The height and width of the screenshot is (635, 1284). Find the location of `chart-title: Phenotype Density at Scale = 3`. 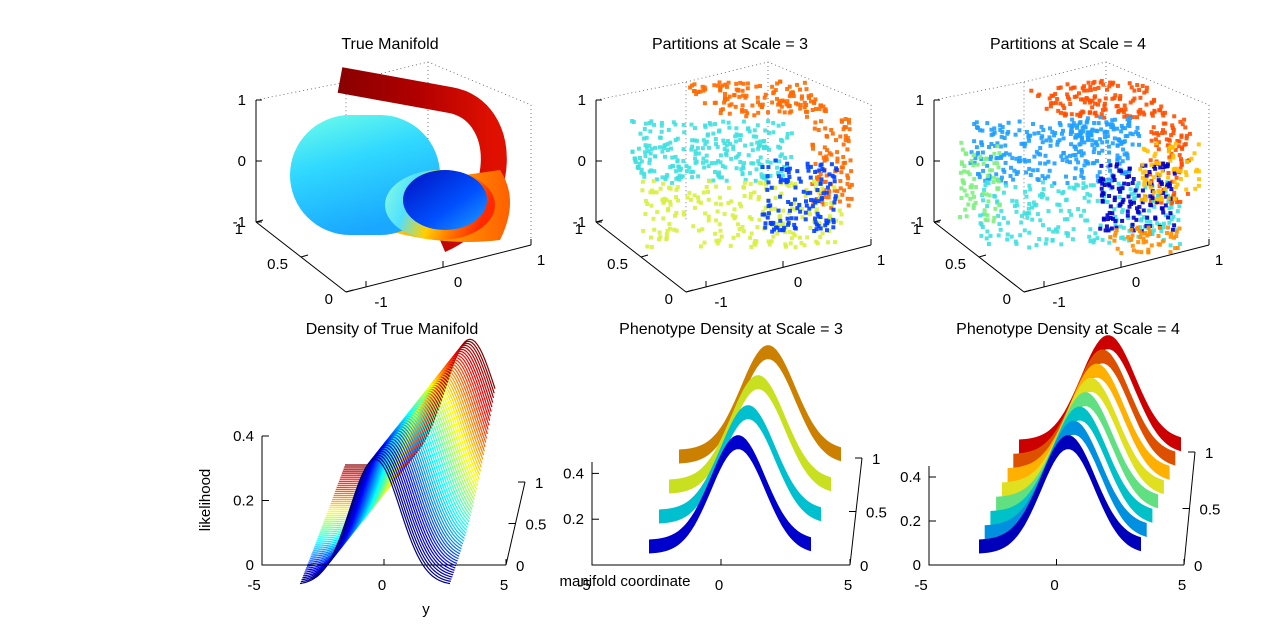

chart-title: Phenotype Density at Scale = 3 is located at coordinates (731, 329).